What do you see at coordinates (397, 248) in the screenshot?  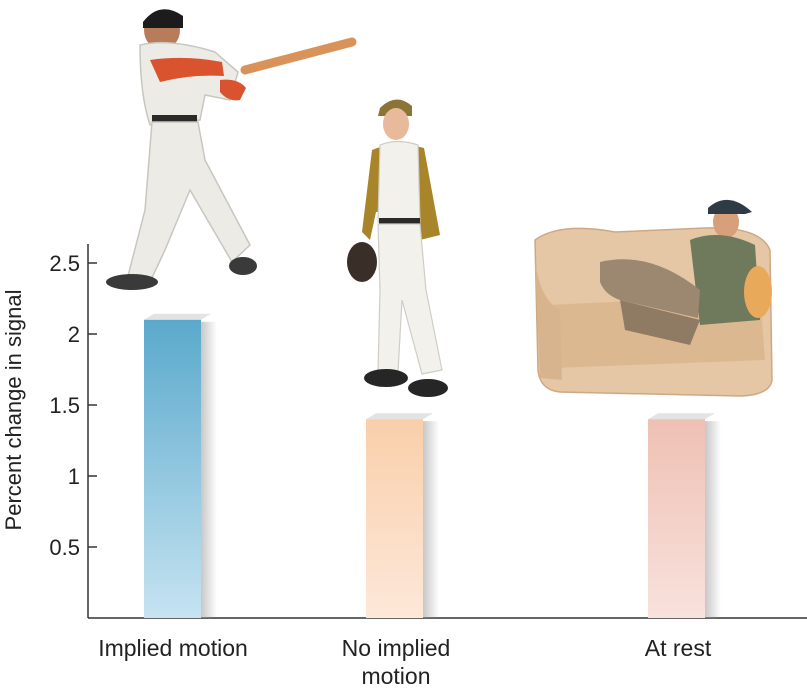 I see `standing-player-illustration` at bounding box center [397, 248].